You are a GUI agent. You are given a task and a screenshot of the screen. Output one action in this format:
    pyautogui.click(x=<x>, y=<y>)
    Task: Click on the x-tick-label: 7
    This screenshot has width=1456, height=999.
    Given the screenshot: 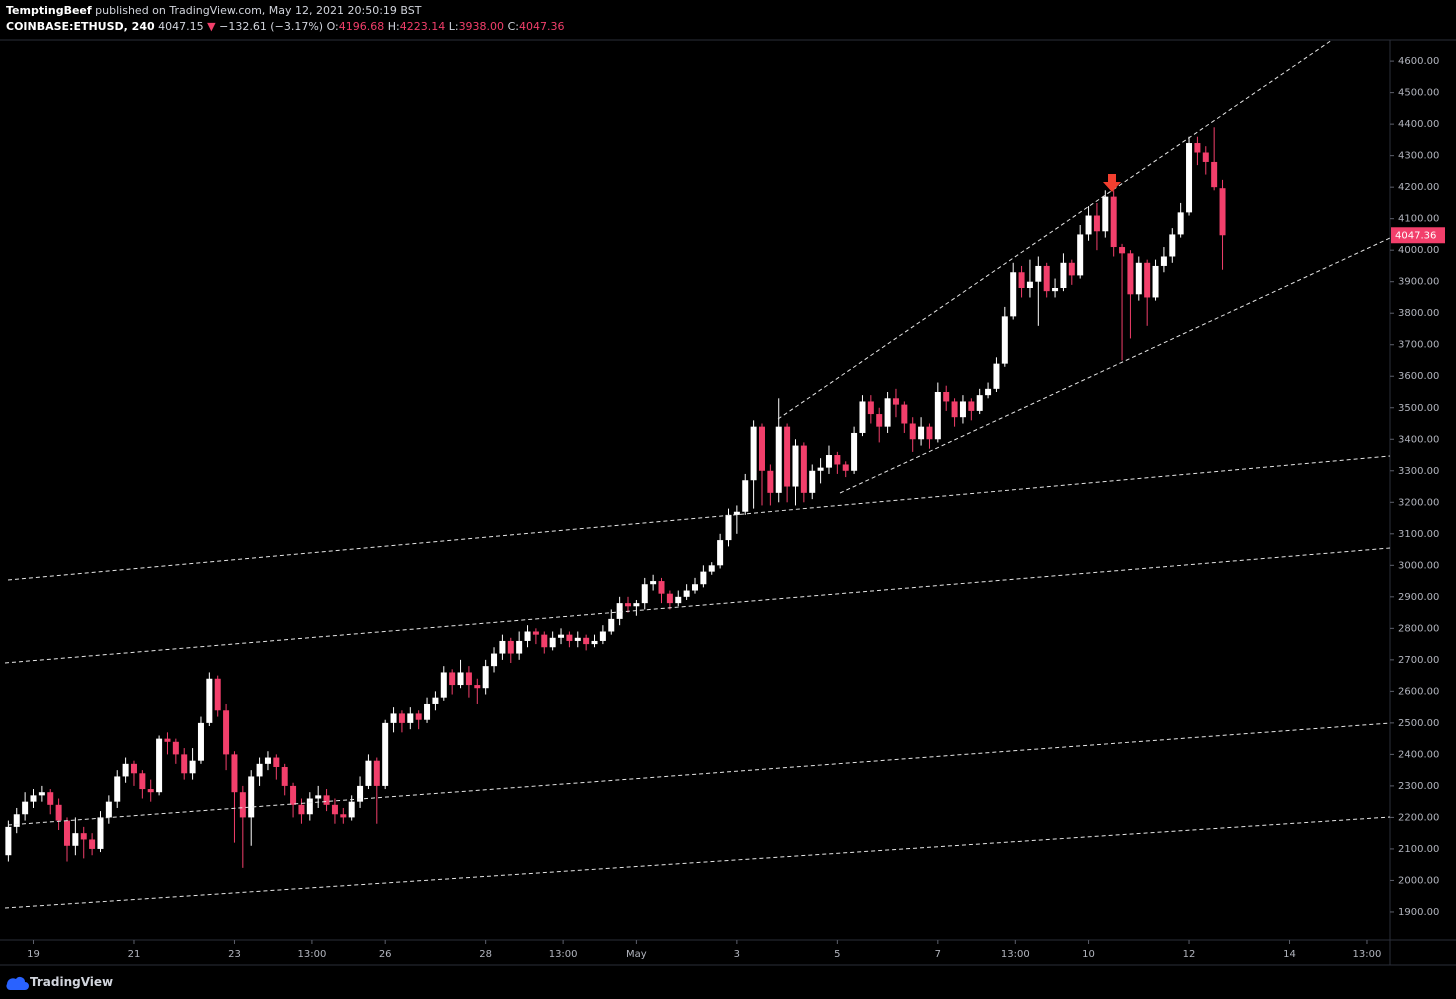 What is the action you would take?
    pyautogui.click(x=938, y=954)
    